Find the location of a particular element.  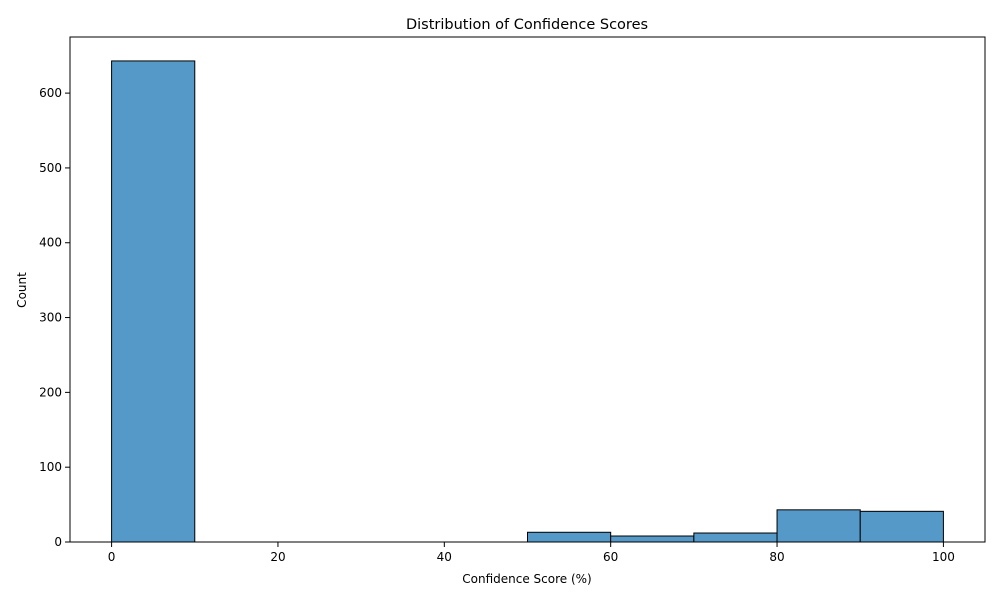

x-tick-label: 100 is located at coordinates (943, 557).